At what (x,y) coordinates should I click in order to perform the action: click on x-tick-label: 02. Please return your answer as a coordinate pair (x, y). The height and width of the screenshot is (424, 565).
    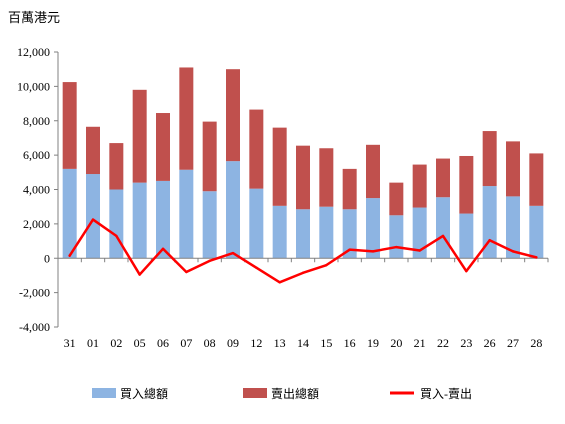
    Looking at the image, I should click on (116, 343).